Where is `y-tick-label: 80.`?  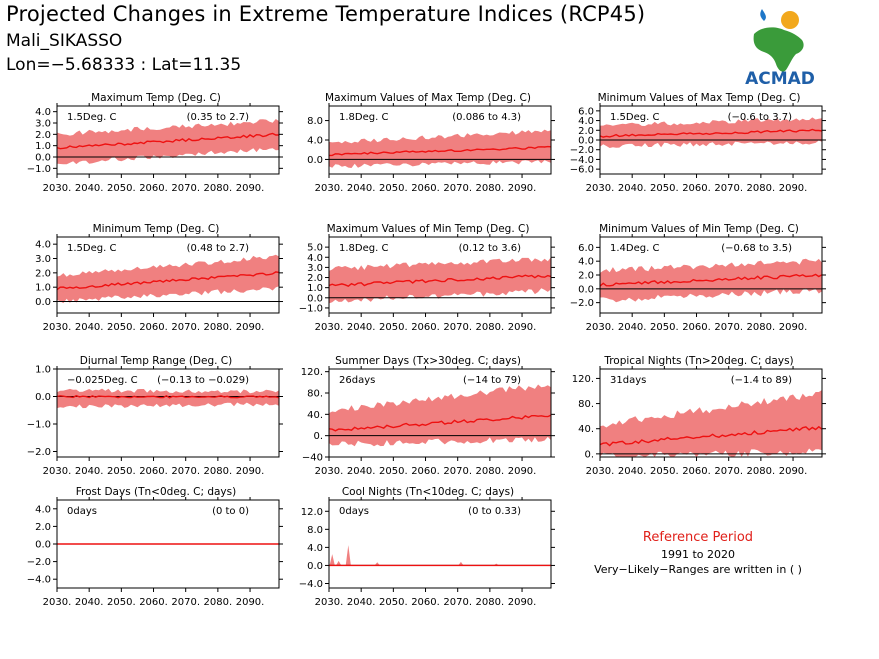
y-tick-label: 80. is located at coordinates (315, 394).